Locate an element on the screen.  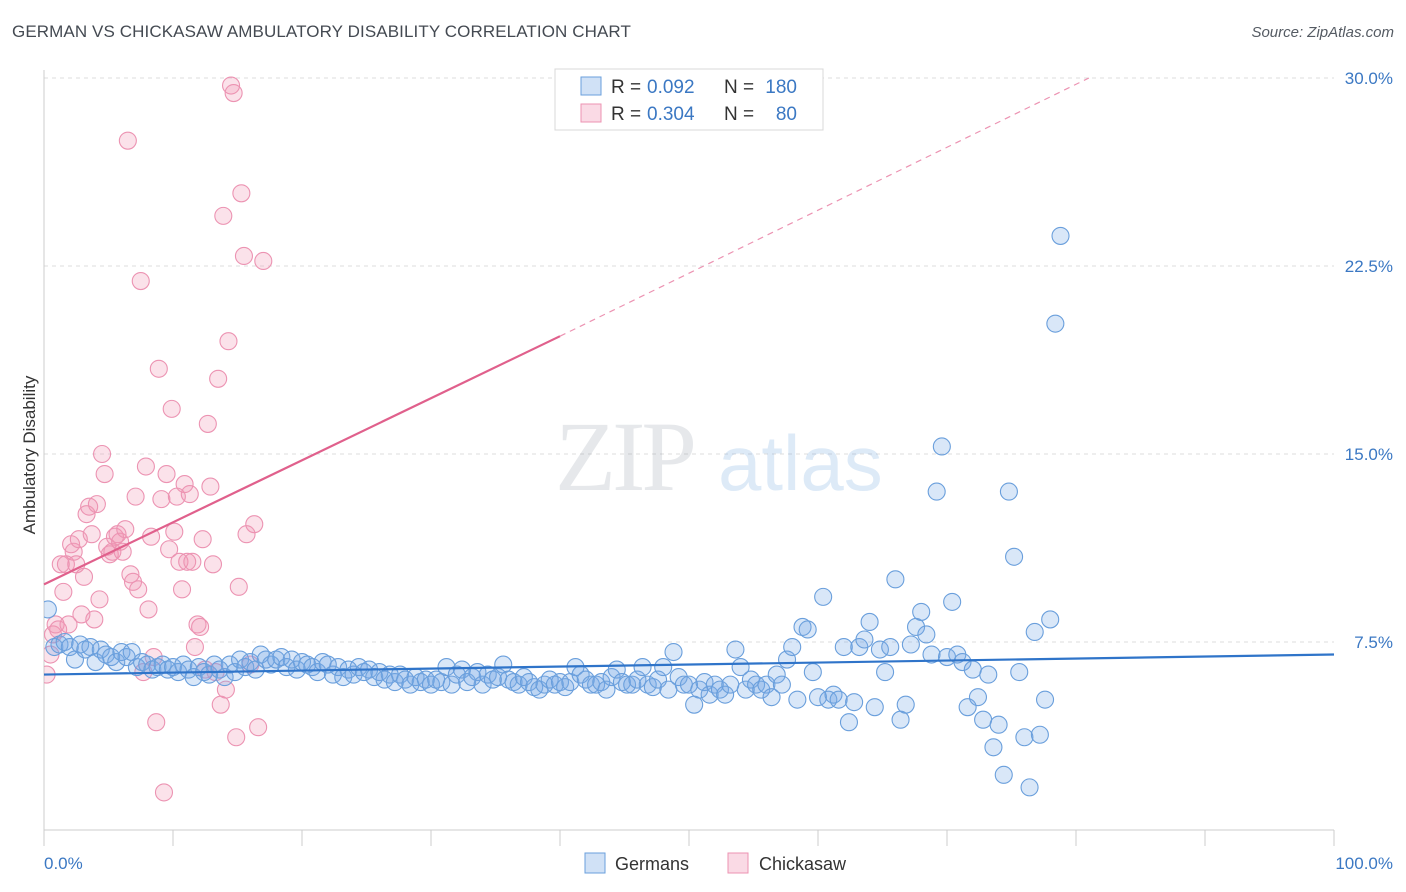
x-tick-label-max: 100.0% is located at coordinates (1364, 863).